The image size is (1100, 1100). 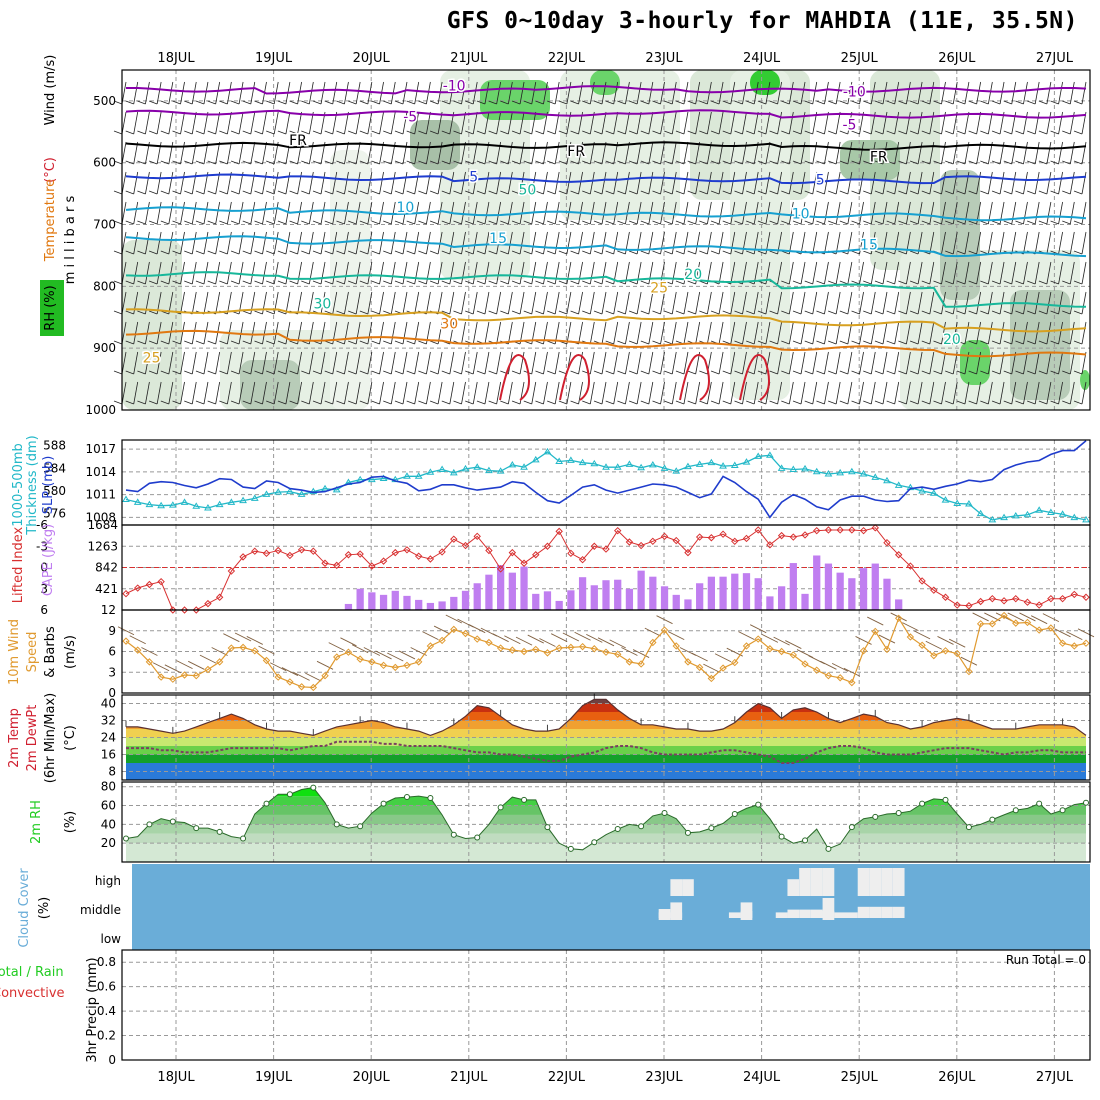 What do you see at coordinates (606, 737) in the screenshot?
I see `temp-frame` at bounding box center [606, 737].